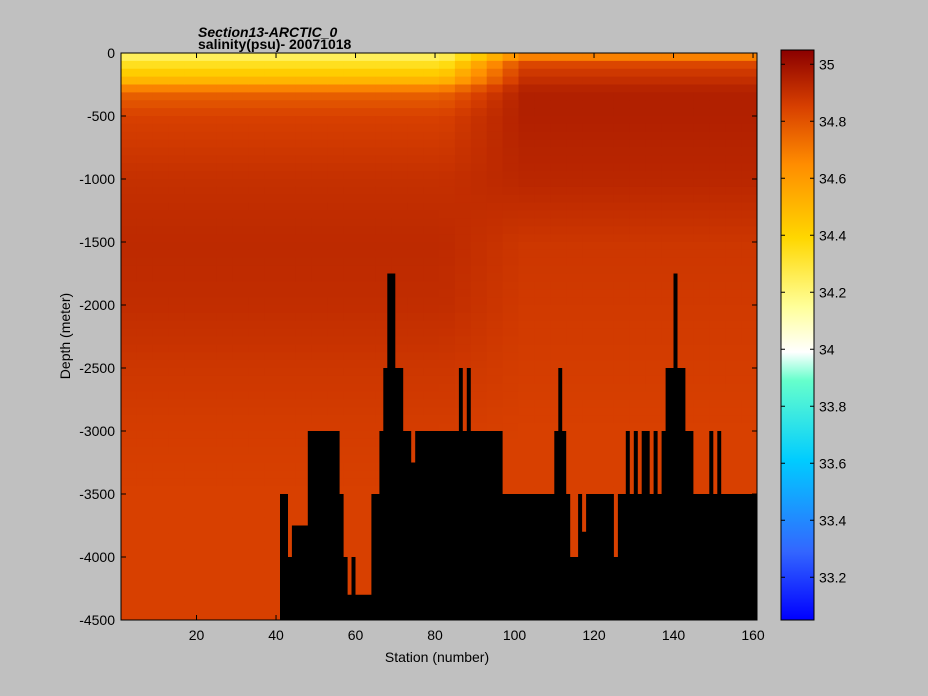  I want to click on colorbar-tick-label: 34.8, so click(832, 121).